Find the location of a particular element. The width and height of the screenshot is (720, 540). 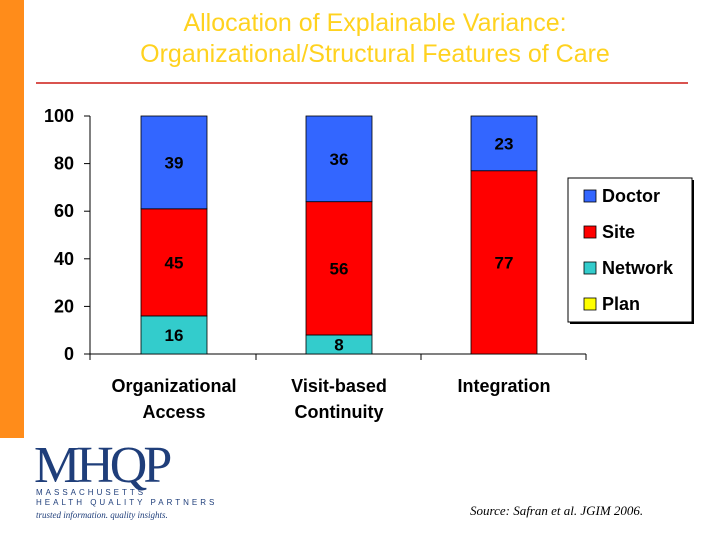

source-citation: Source: Safran et al. JGIM 2006. is located at coordinates (557, 510).